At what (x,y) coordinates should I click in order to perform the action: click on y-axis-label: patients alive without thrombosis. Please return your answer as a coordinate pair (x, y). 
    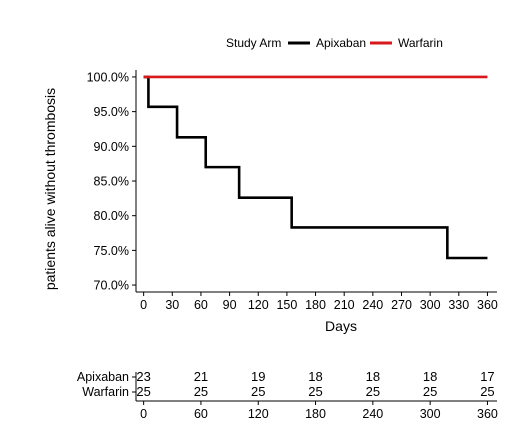
    Looking at the image, I should click on (50, 189).